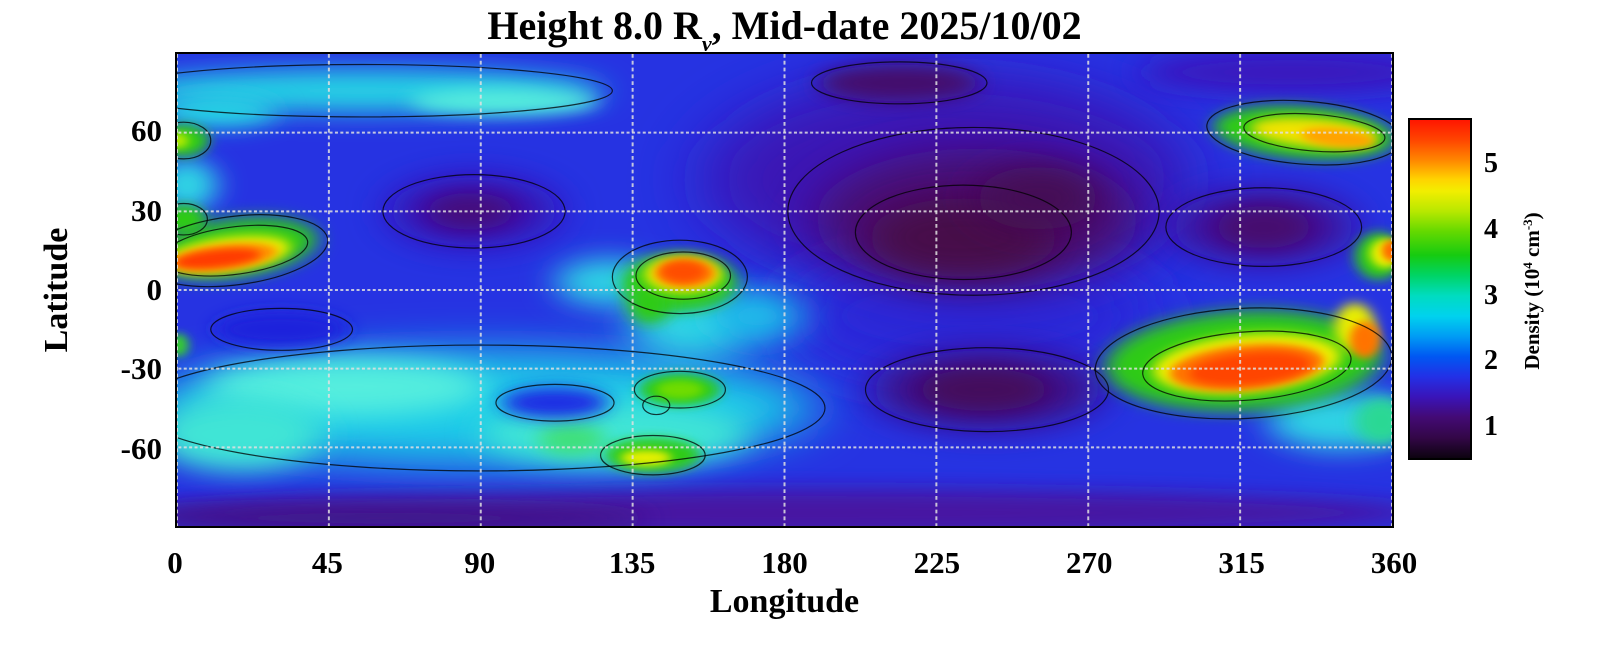  Describe the element at coordinates (141, 369) in the screenshot. I see `y-tick-label: -30` at that location.